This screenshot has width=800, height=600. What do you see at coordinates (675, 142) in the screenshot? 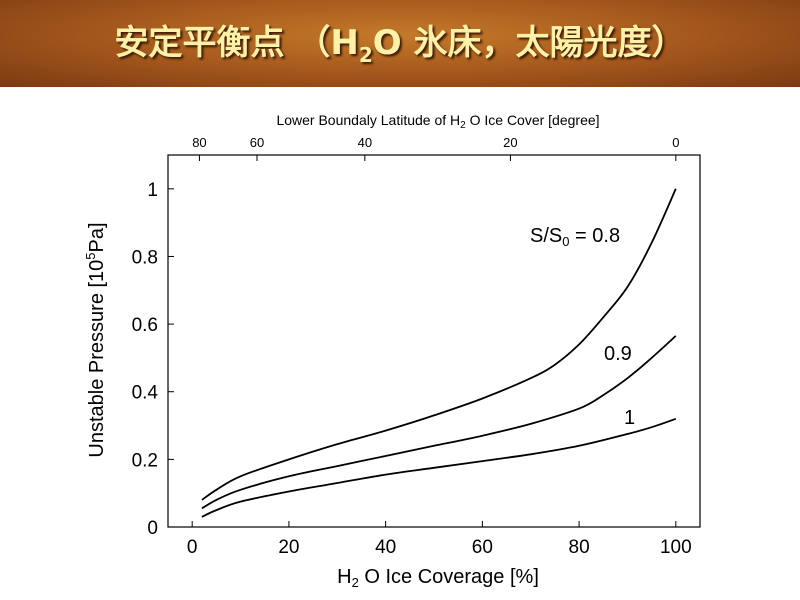
I see `top-tick-label: 0` at bounding box center [675, 142].